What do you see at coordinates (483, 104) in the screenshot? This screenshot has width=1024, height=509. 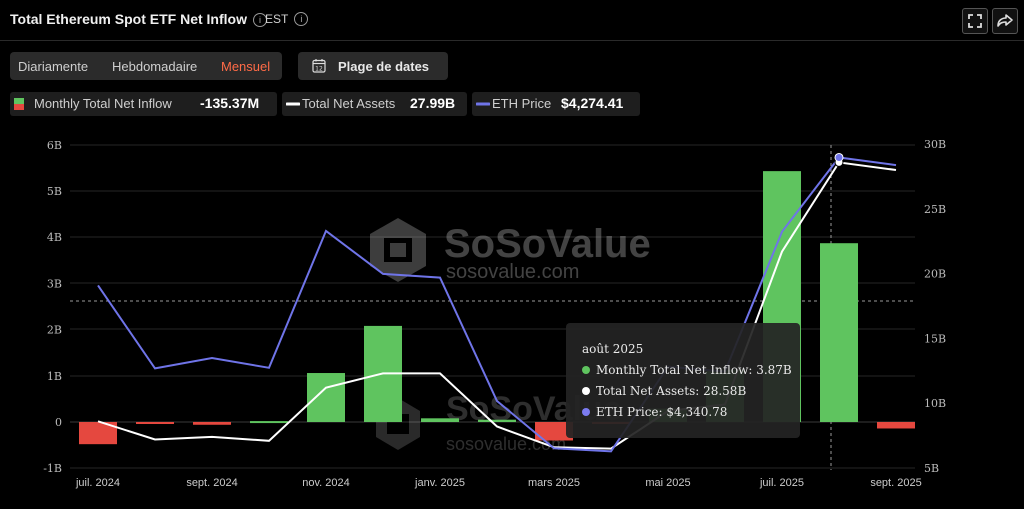 I see `price-swatch-icon` at bounding box center [483, 104].